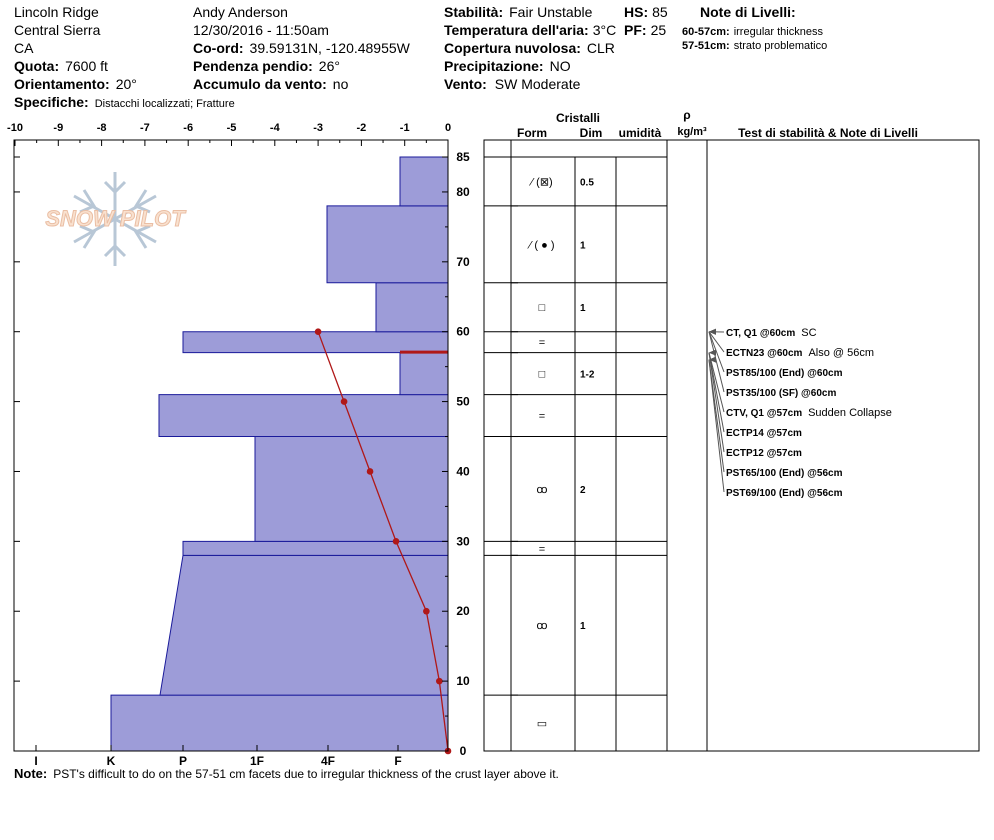  Describe the element at coordinates (605, 30) in the screenshot. I see `air-temp-value: 3°C` at that location.